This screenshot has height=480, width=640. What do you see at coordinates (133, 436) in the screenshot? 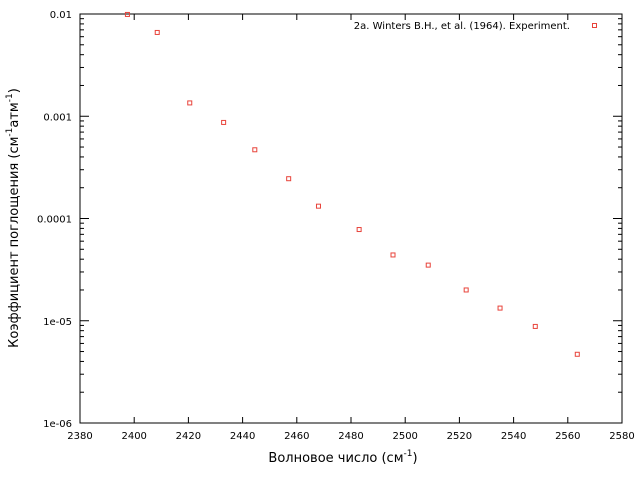
I see `x-tick-label: 2400` at bounding box center [133, 436].